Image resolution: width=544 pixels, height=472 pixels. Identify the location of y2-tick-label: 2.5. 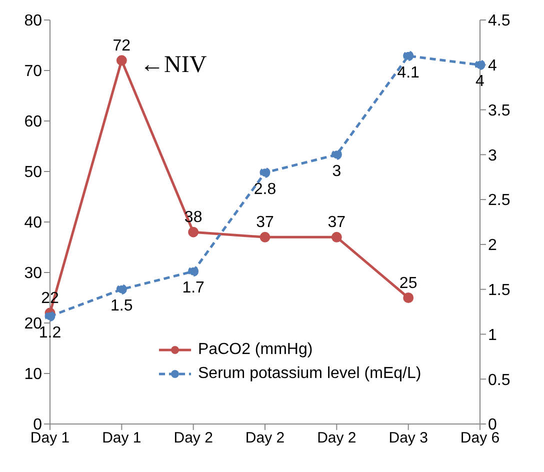
(499, 201).